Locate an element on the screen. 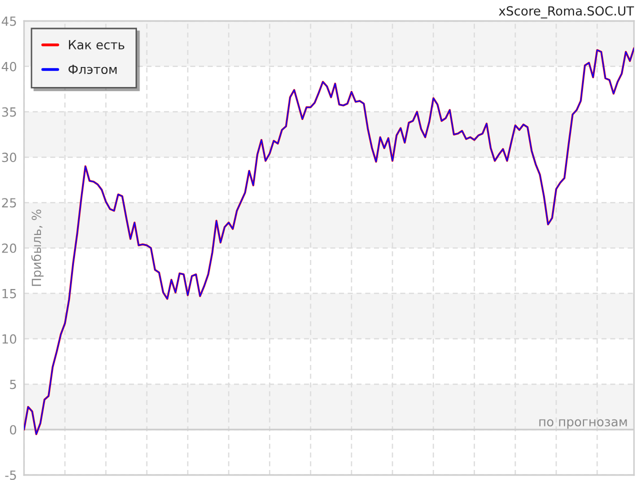  y-tick-label: 10 is located at coordinates (9, 339).